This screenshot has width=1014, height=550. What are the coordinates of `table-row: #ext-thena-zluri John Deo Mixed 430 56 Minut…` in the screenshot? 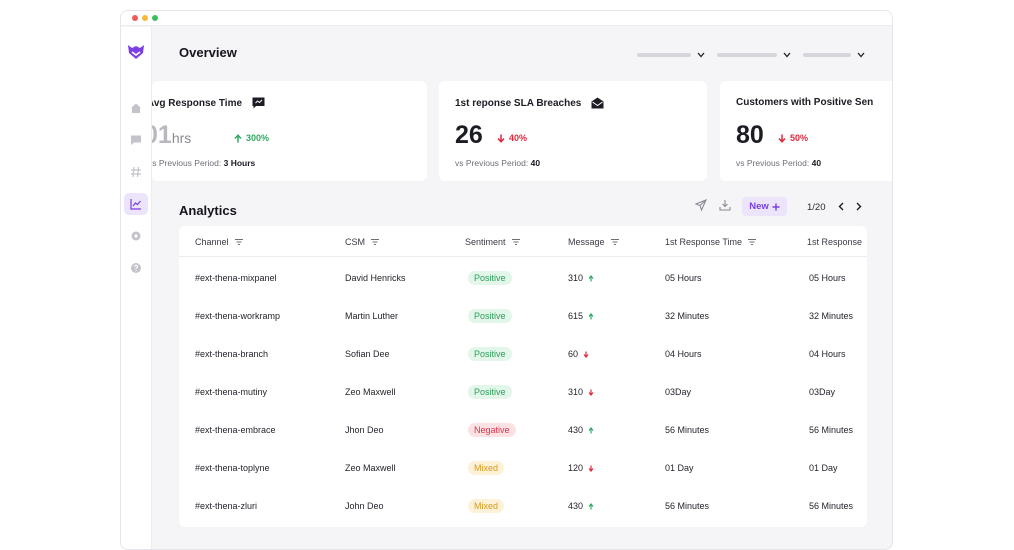 It's located at (523, 506).